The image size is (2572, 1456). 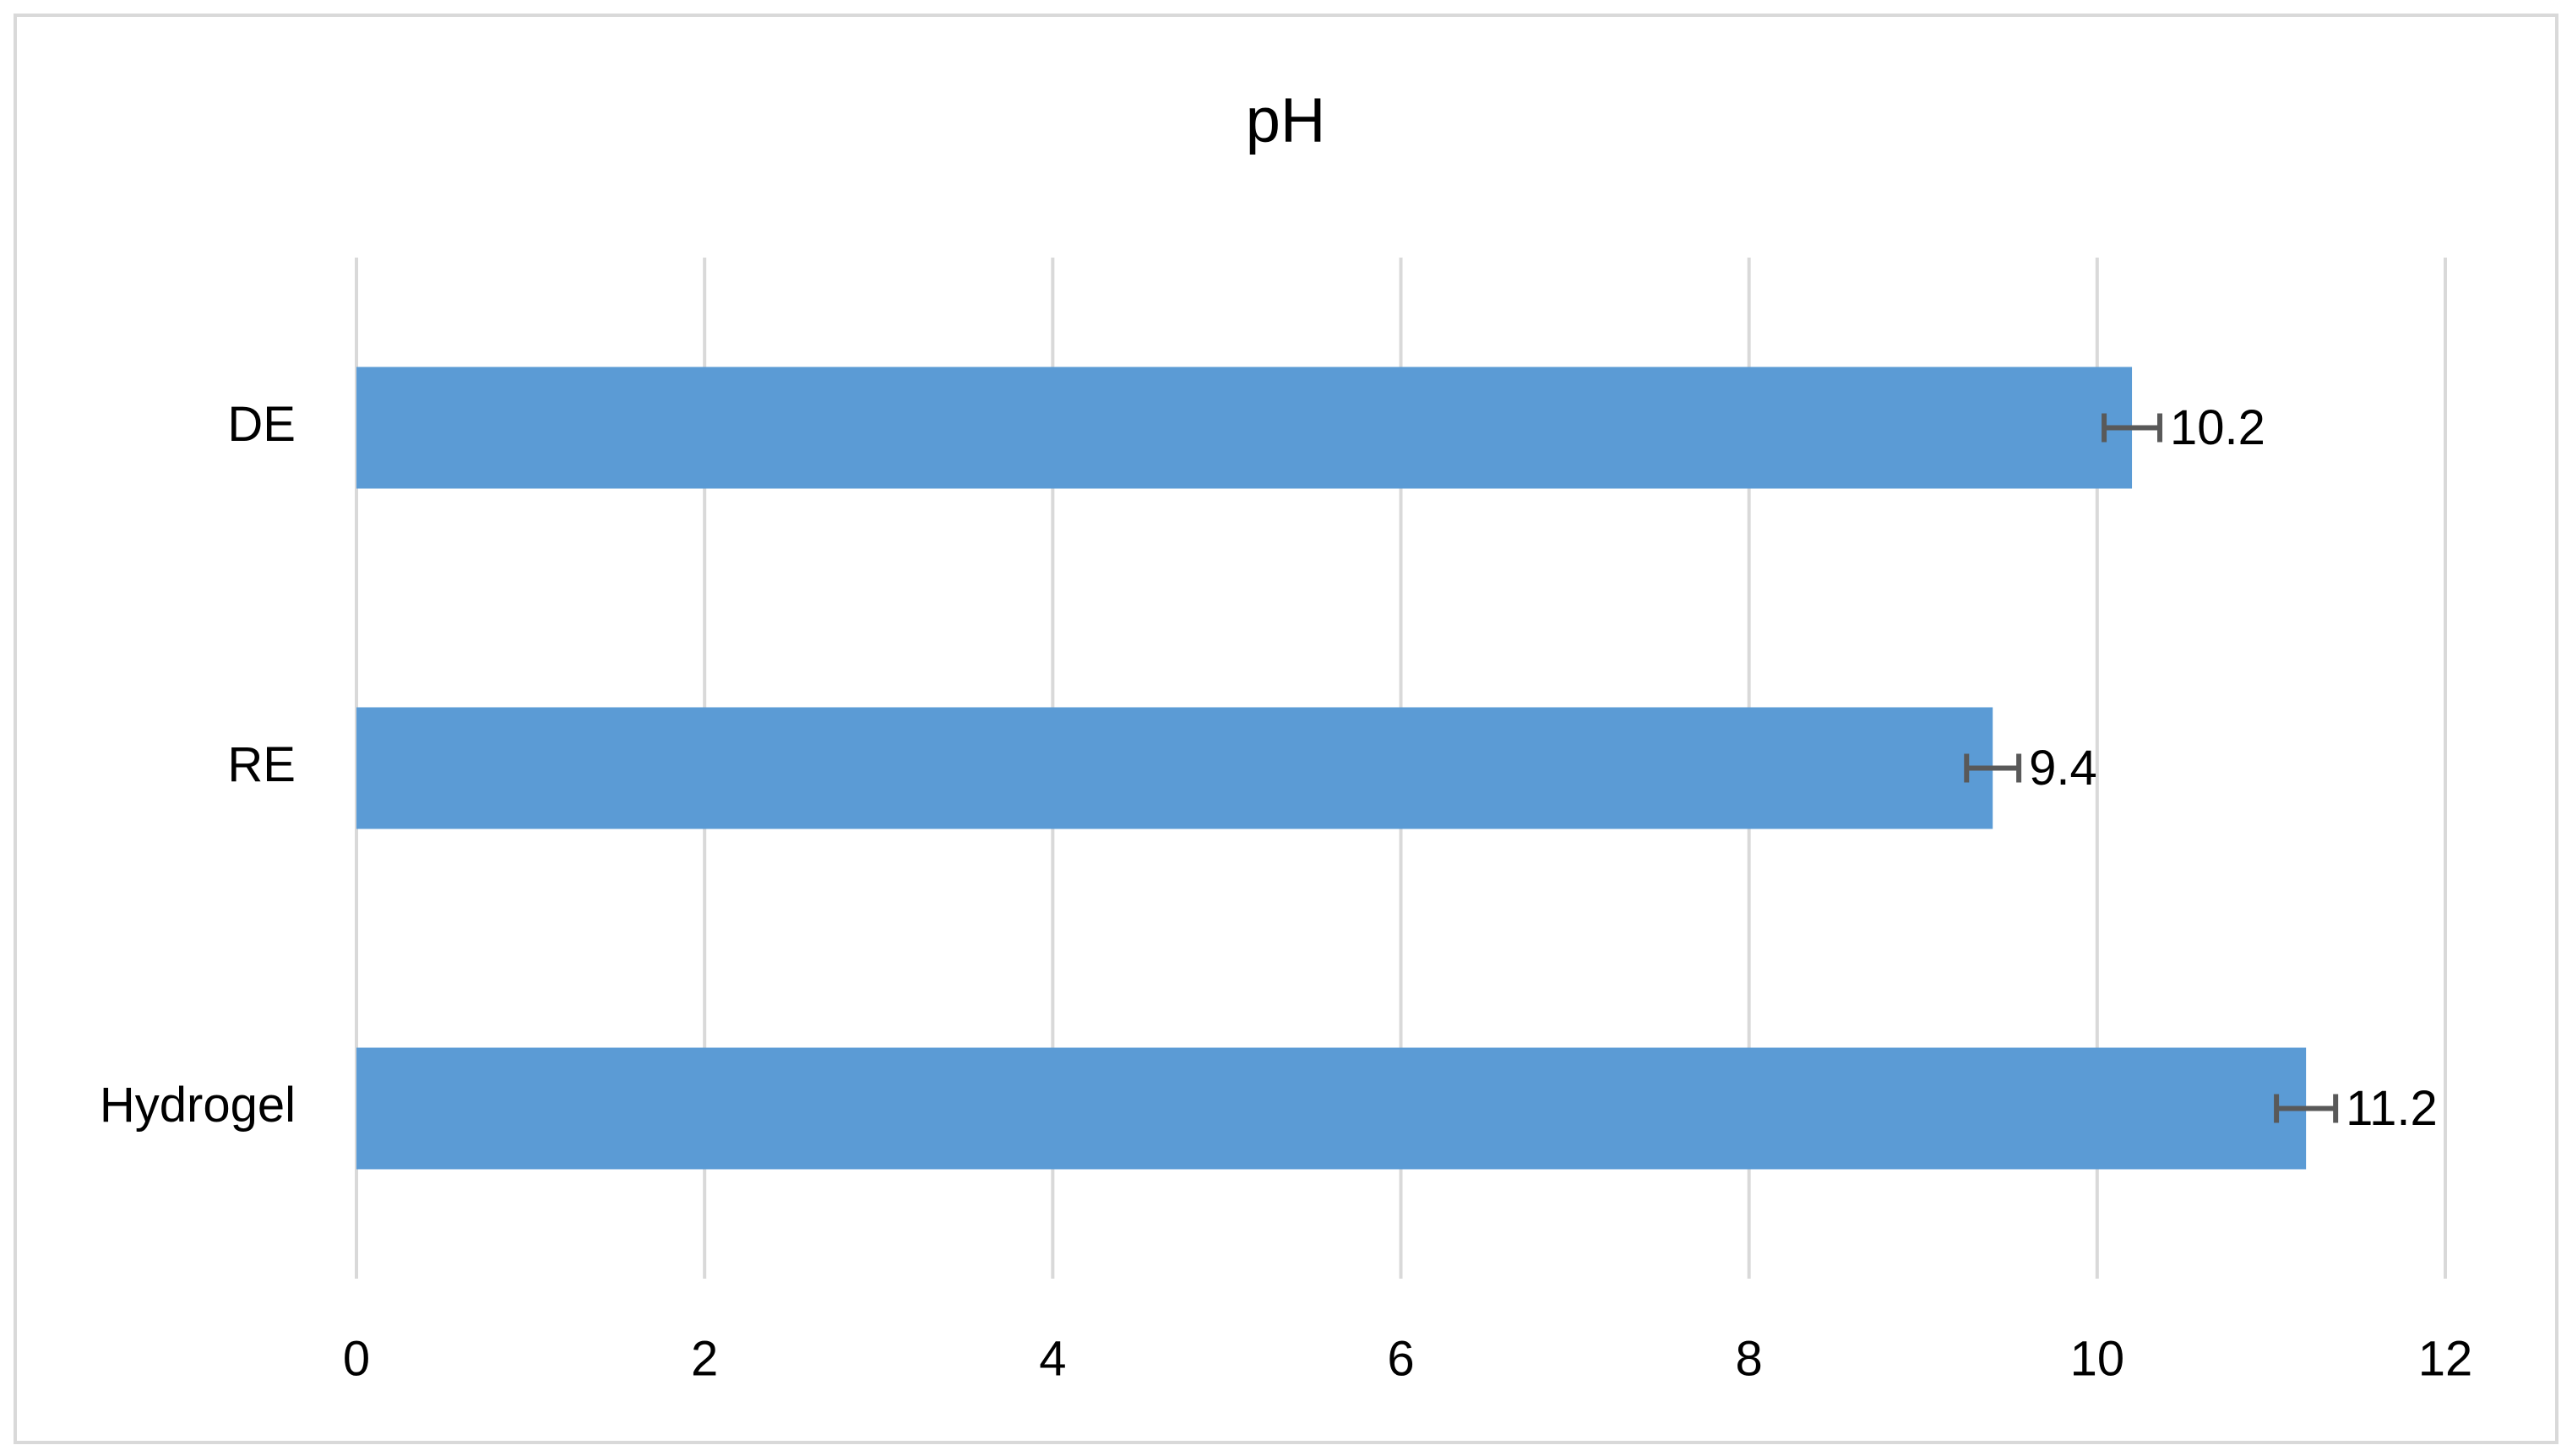 I want to click on x-tick-label: 0, so click(x=356, y=1359).